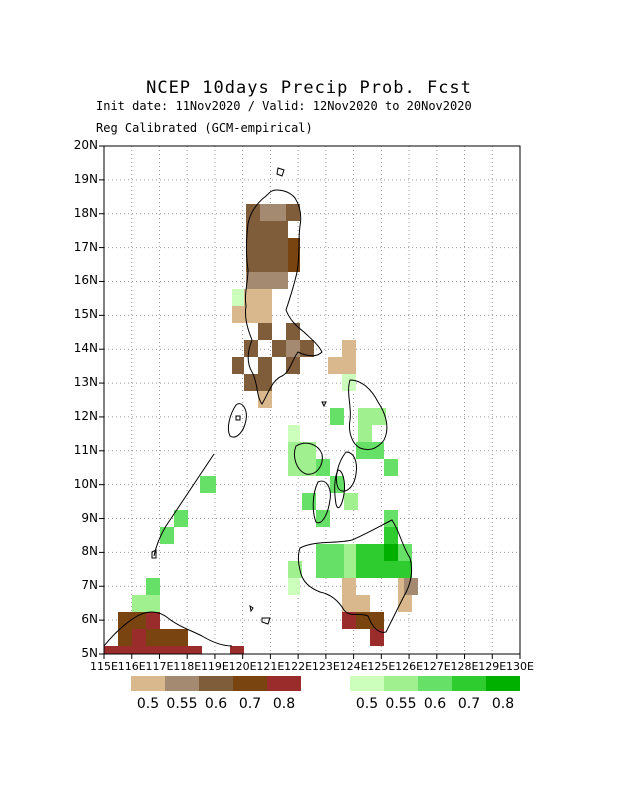  Describe the element at coordinates (187, 666) in the screenshot. I see `lon-label: 118E` at that location.